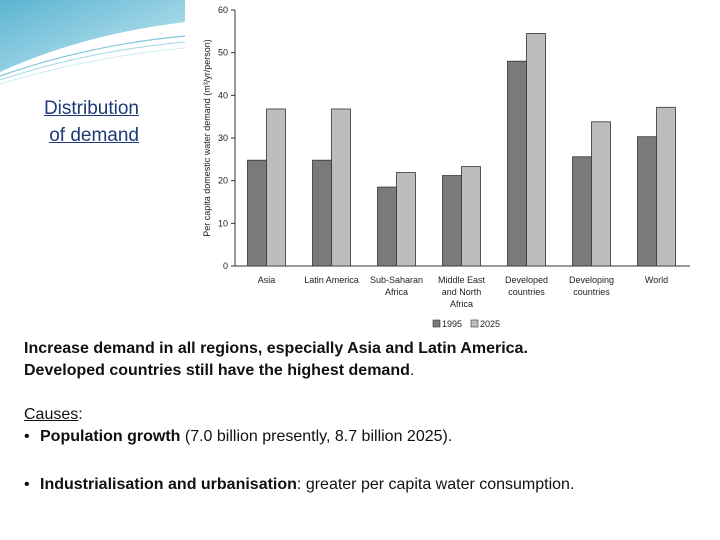 The image size is (720, 540). What do you see at coordinates (474, 323) in the screenshot?
I see `legend-swatch-2025` at bounding box center [474, 323].